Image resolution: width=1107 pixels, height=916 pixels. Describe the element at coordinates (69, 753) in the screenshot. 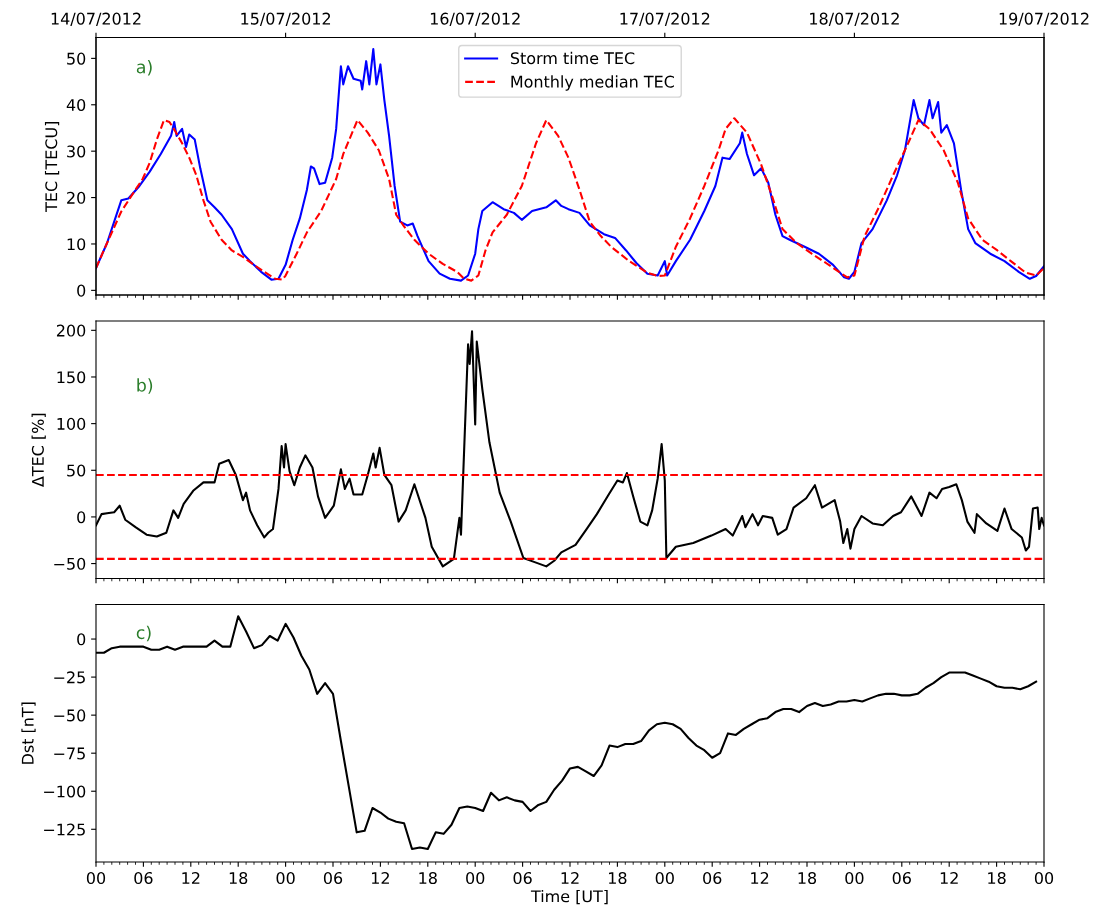

I see `y-tick-label: −75` at that location.